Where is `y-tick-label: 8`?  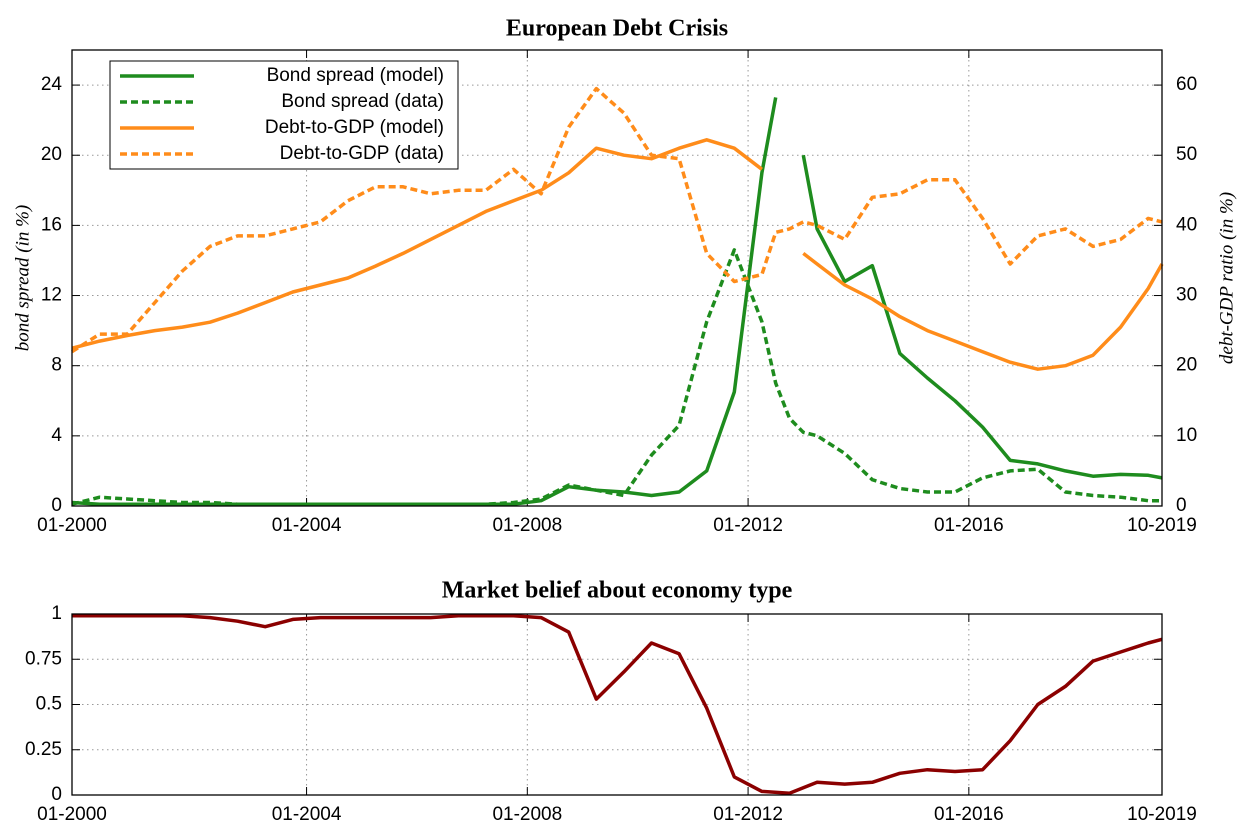 y-tick-label: 8 is located at coordinates (56, 365).